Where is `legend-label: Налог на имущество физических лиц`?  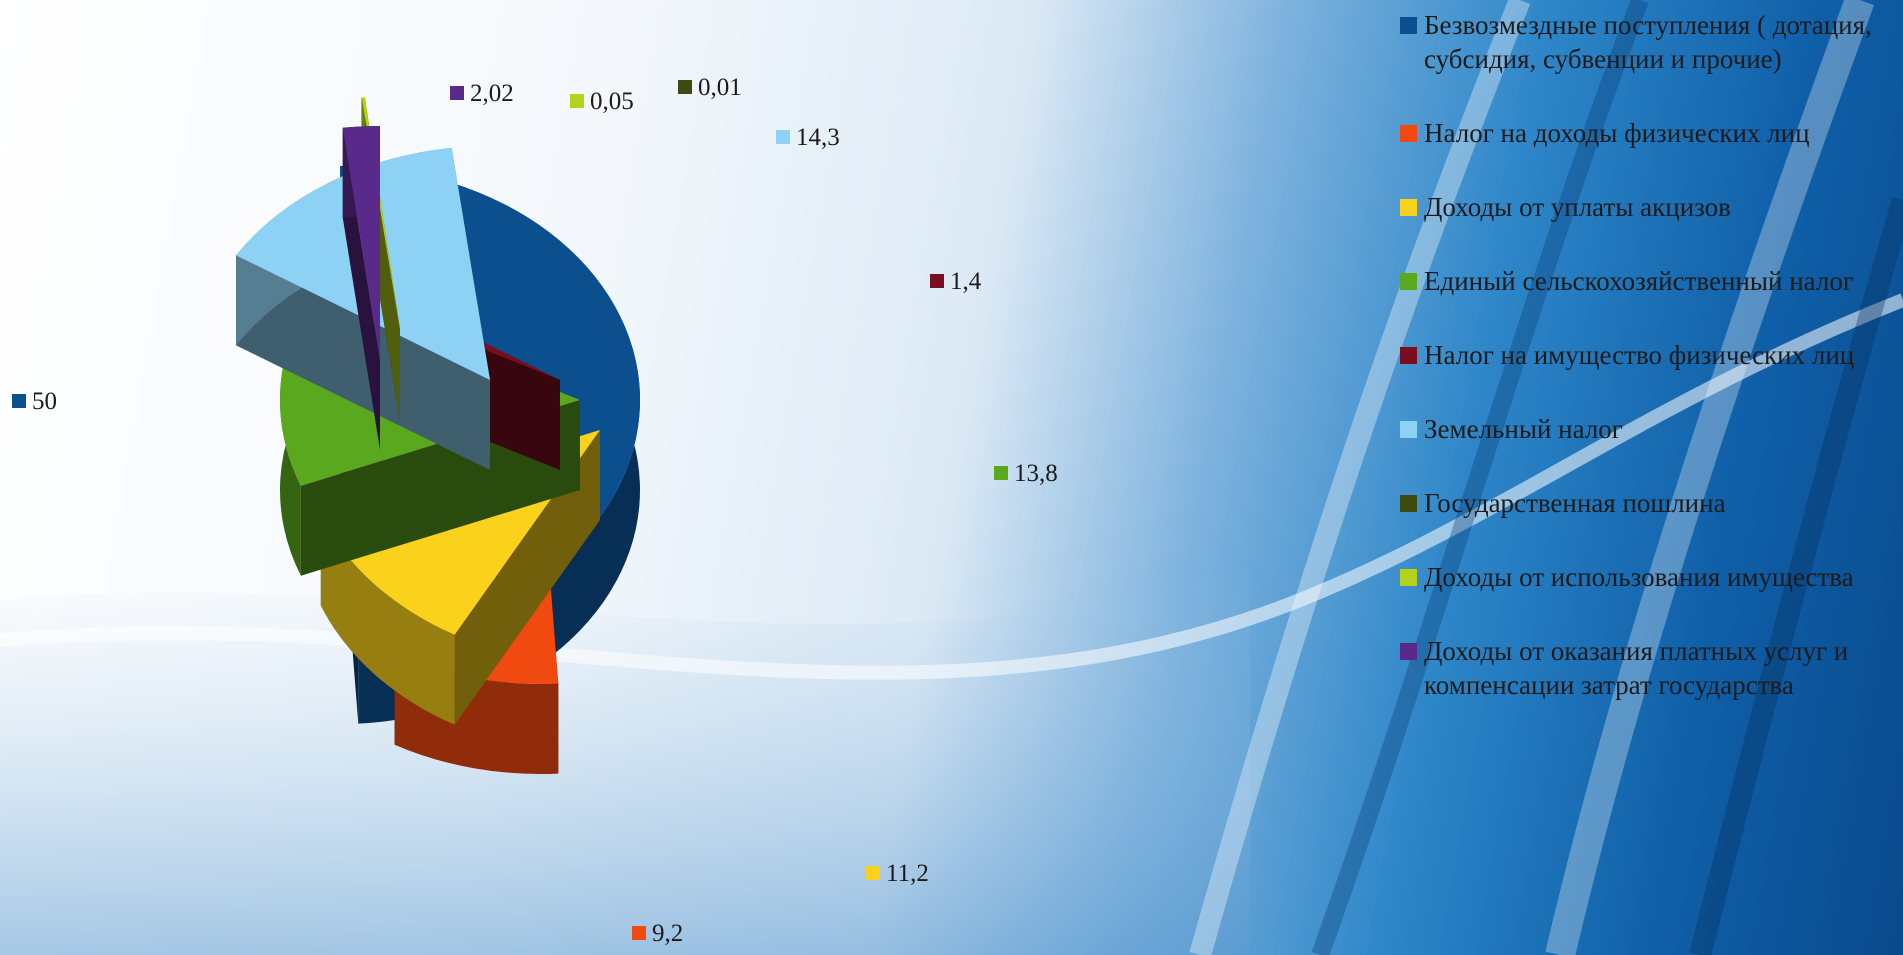 legend-label: Налог на имущество физических лиц is located at coordinates (1639, 355).